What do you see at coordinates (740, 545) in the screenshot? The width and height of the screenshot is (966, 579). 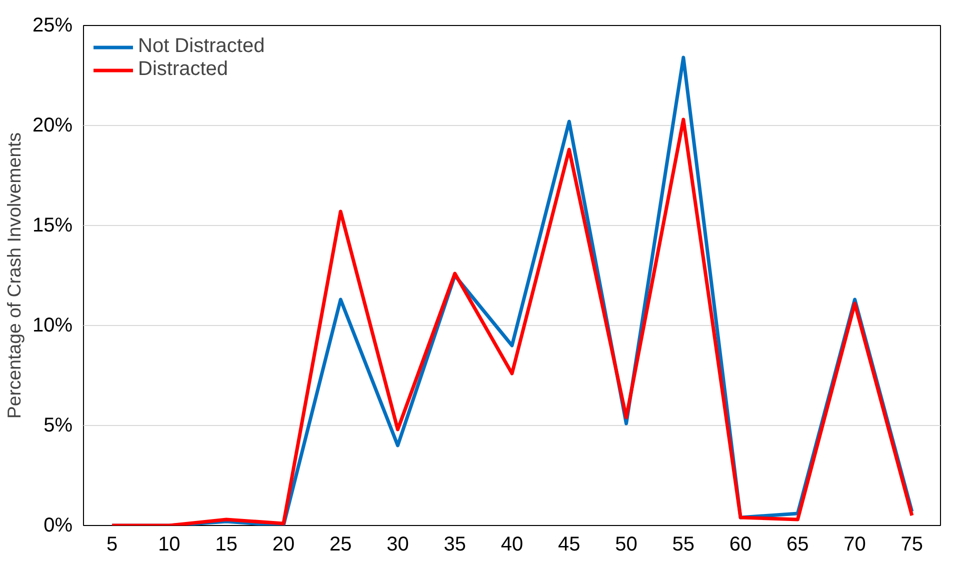 I see `x-tick-label: 60` at bounding box center [740, 545].